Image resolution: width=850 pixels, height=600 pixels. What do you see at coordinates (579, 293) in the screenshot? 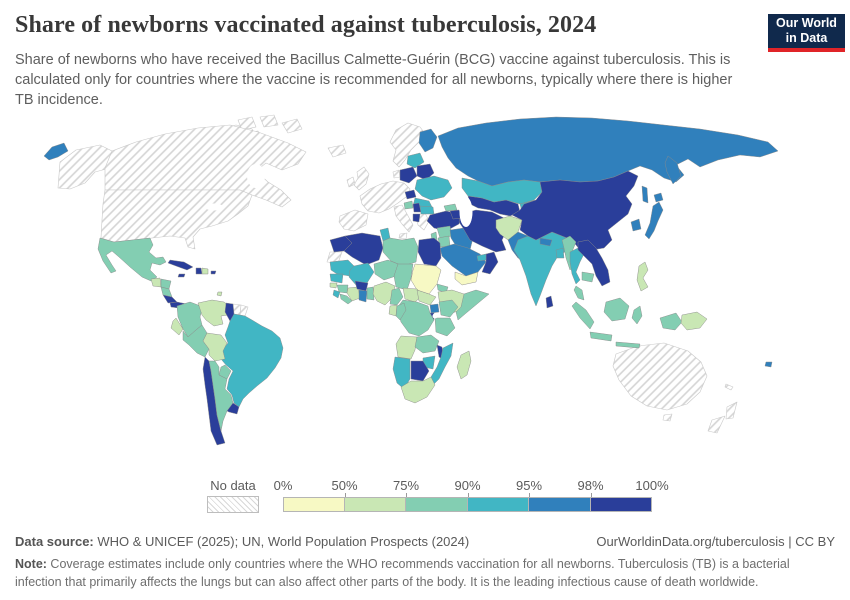
I see `map-region-malaysia` at bounding box center [579, 293].